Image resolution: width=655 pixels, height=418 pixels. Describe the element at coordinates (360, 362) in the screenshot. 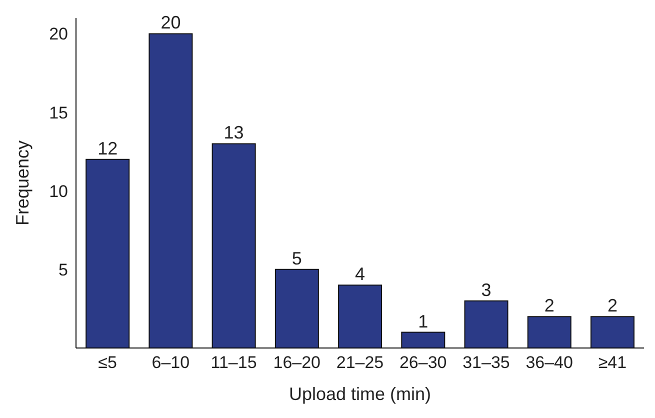

I see `x-tick-label: 21–25` at that location.